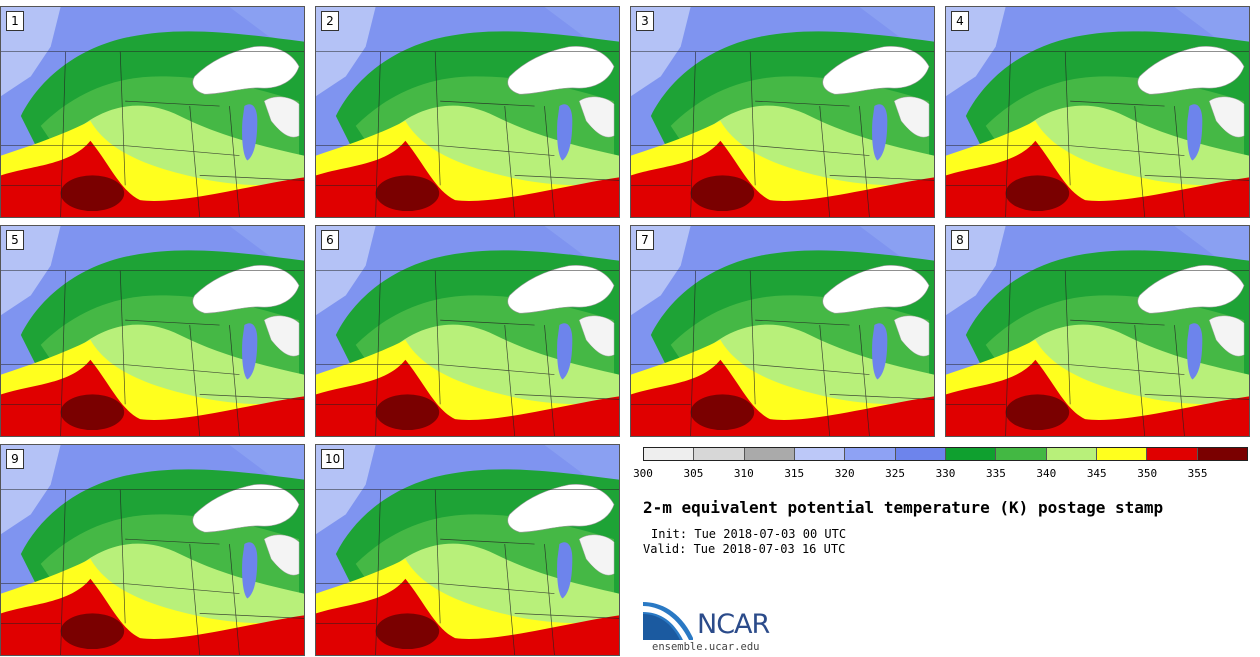 Image resolution: width=1260 pixels, height=657 pixels. I want to click on member-number-label: 7, so click(645, 240).